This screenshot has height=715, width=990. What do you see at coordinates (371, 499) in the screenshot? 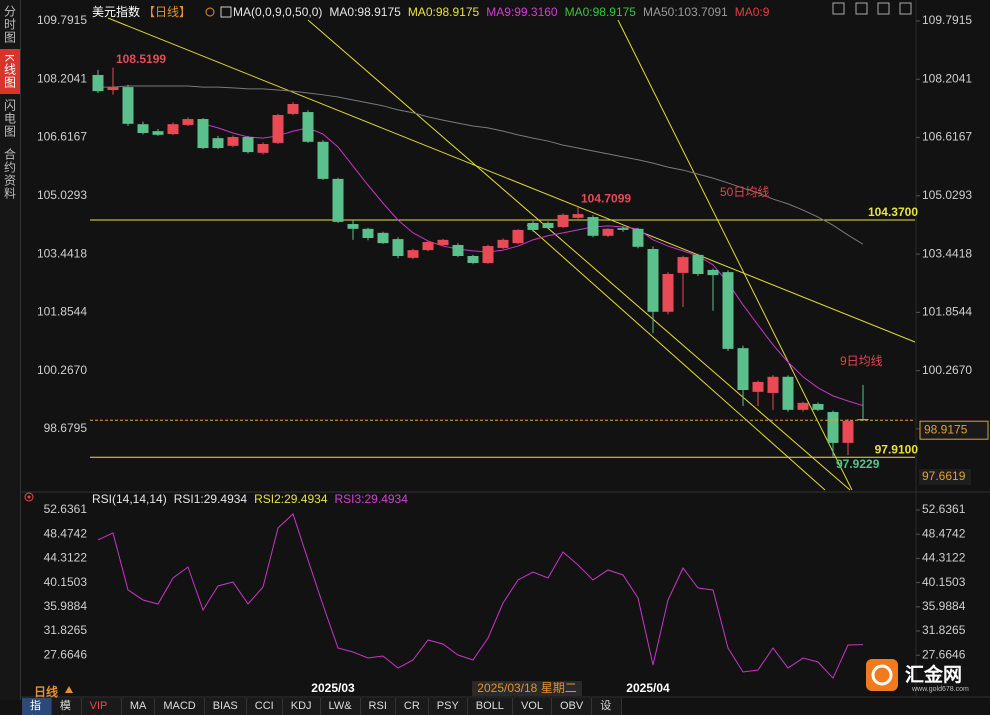
I see `legend-item: RSI3:29.4934` at bounding box center [371, 499].